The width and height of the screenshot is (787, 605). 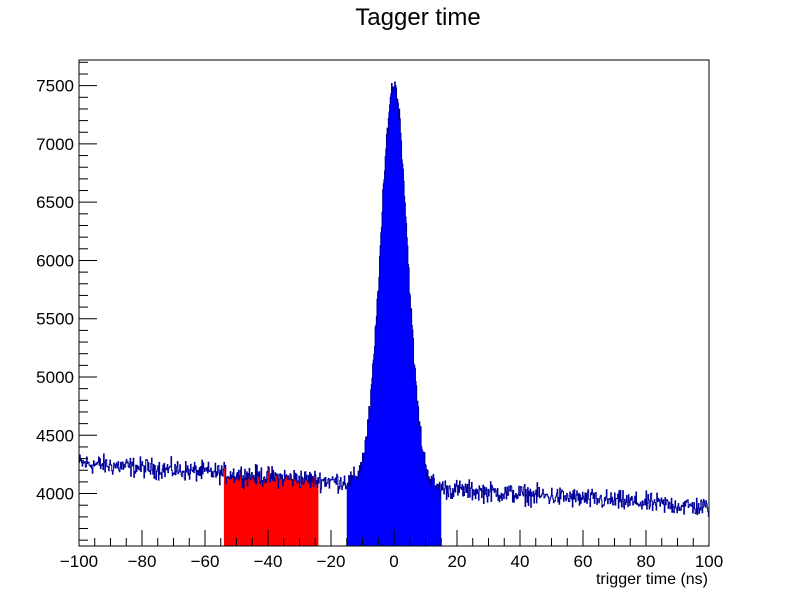 I want to click on y-tick-label: 6500, so click(x=55, y=202).